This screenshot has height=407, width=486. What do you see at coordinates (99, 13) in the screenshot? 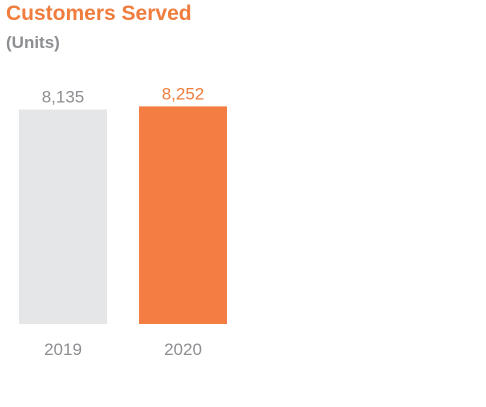
I see `chart-title: Customers Served` at bounding box center [99, 13].